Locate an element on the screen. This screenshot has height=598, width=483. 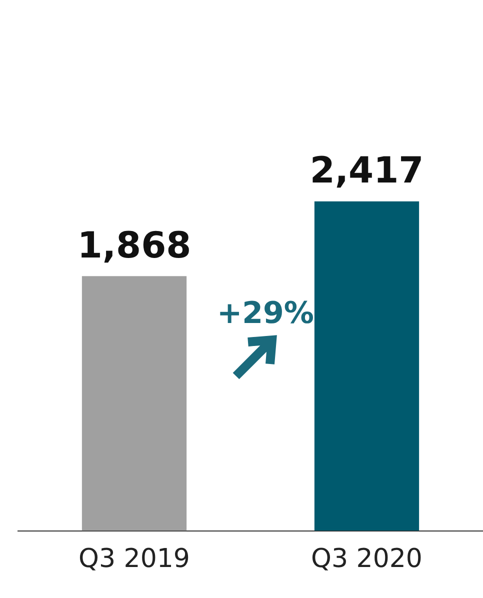
data-label: 1,868 is located at coordinates (134, 246).